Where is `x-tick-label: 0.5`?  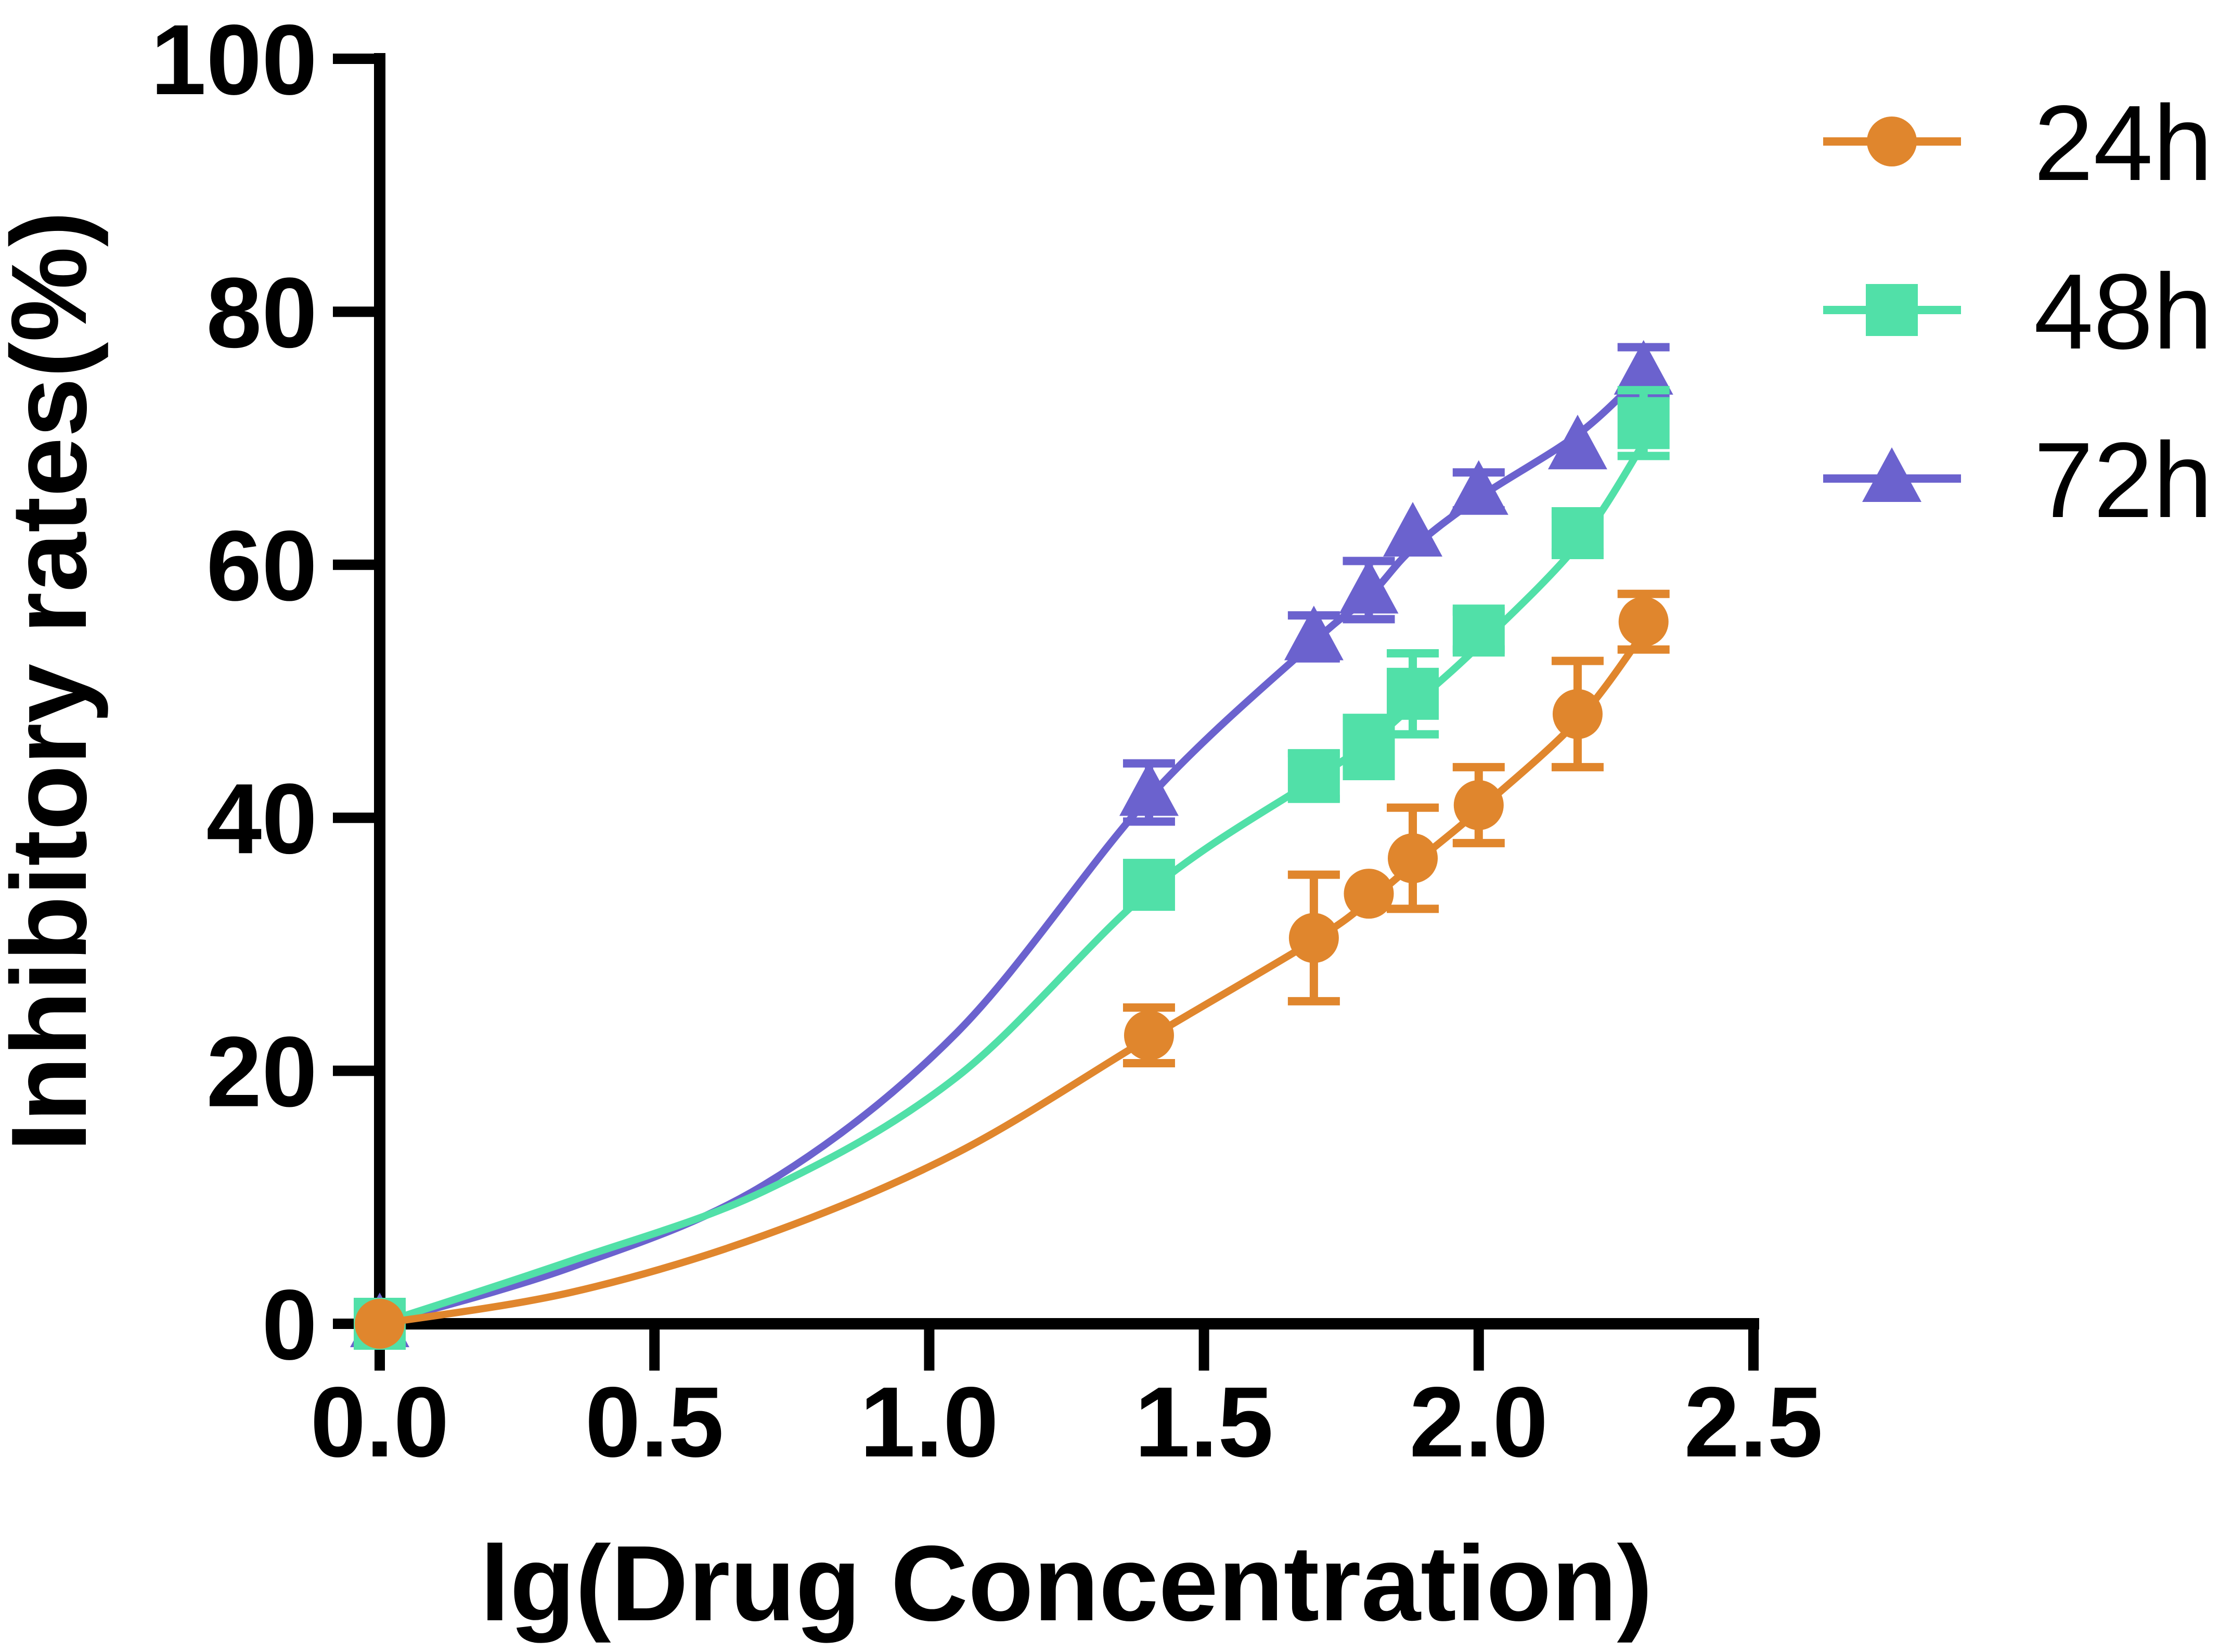
x-tick-label: 0.5 is located at coordinates (654, 1422).